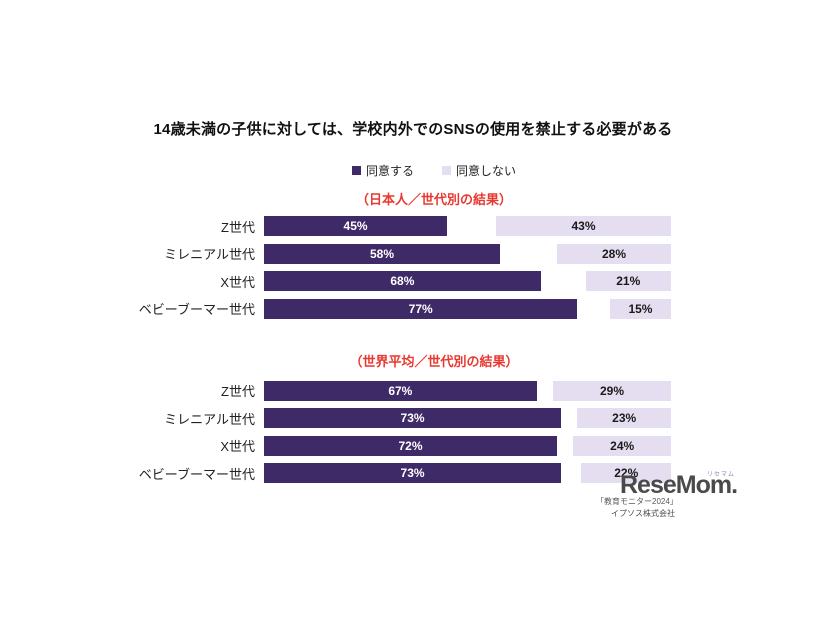 This screenshot has height=620, width=826. I want to click on resemom-logo: リセマム ReseMom., so click(679, 485).